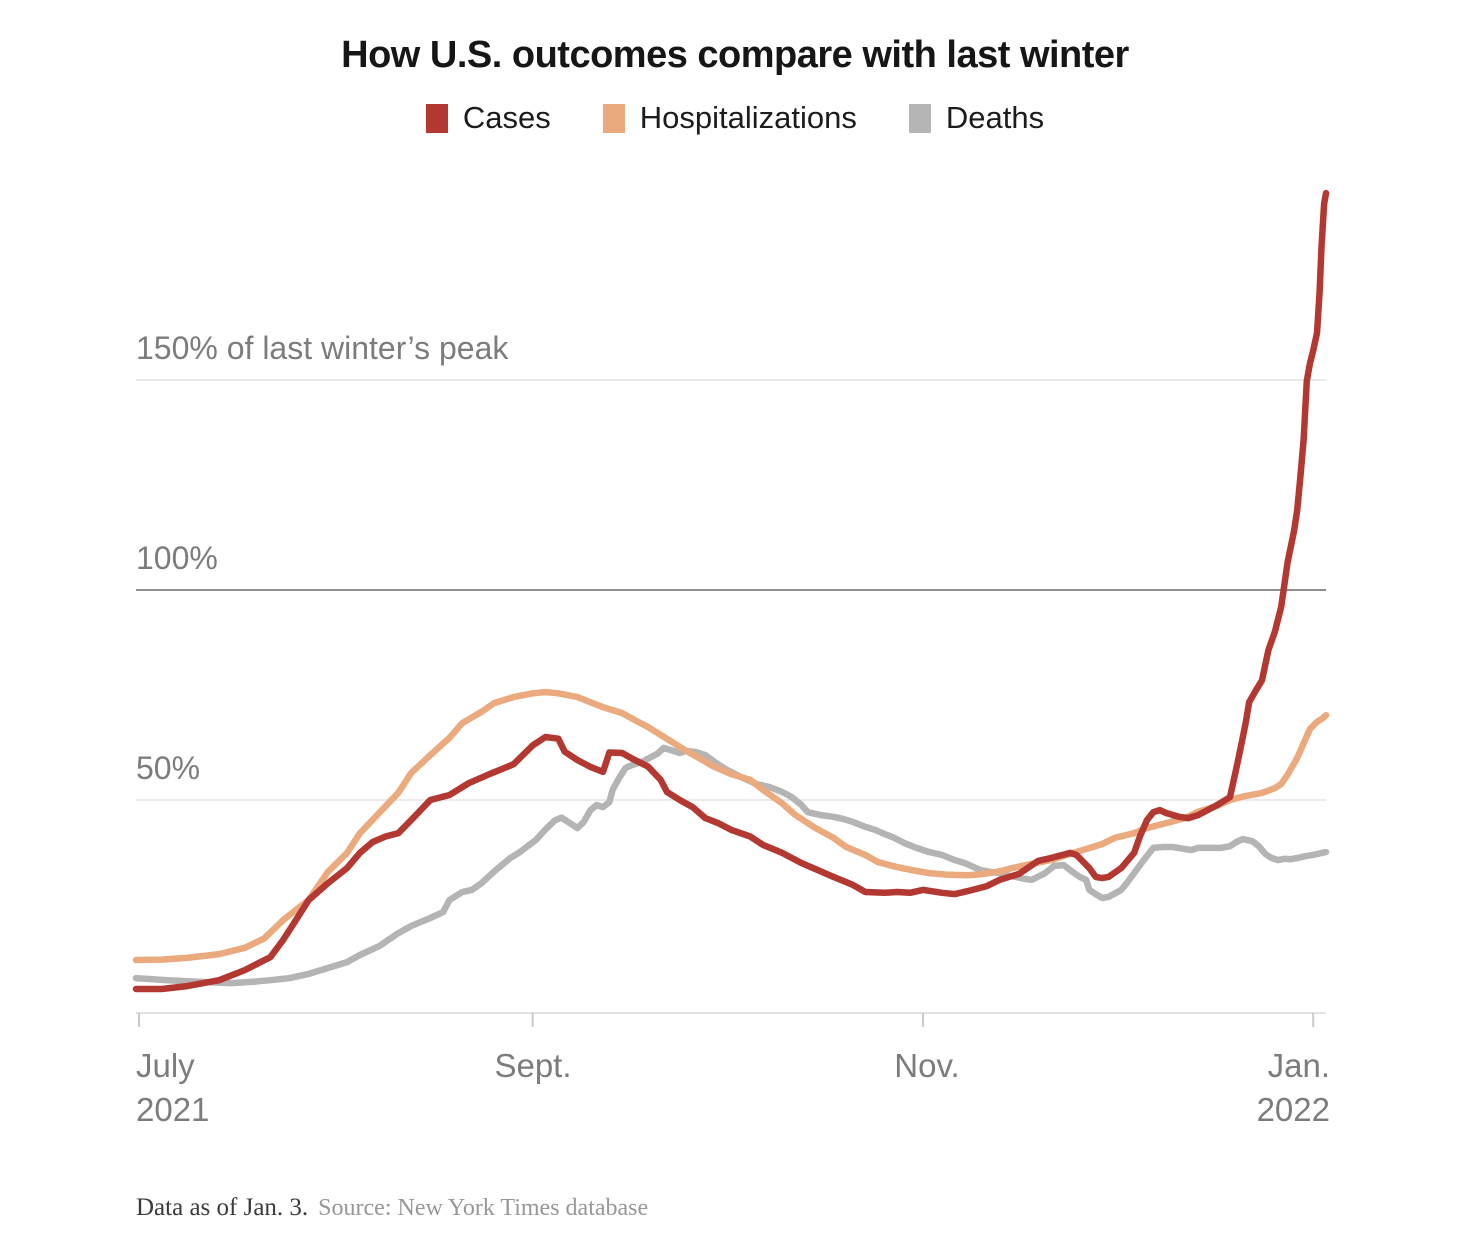 The height and width of the screenshot is (1258, 1470). What do you see at coordinates (748, 117) in the screenshot?
I see `legend-label-hospitalizations: Hospitalizations` at bounding box center [748, 117].